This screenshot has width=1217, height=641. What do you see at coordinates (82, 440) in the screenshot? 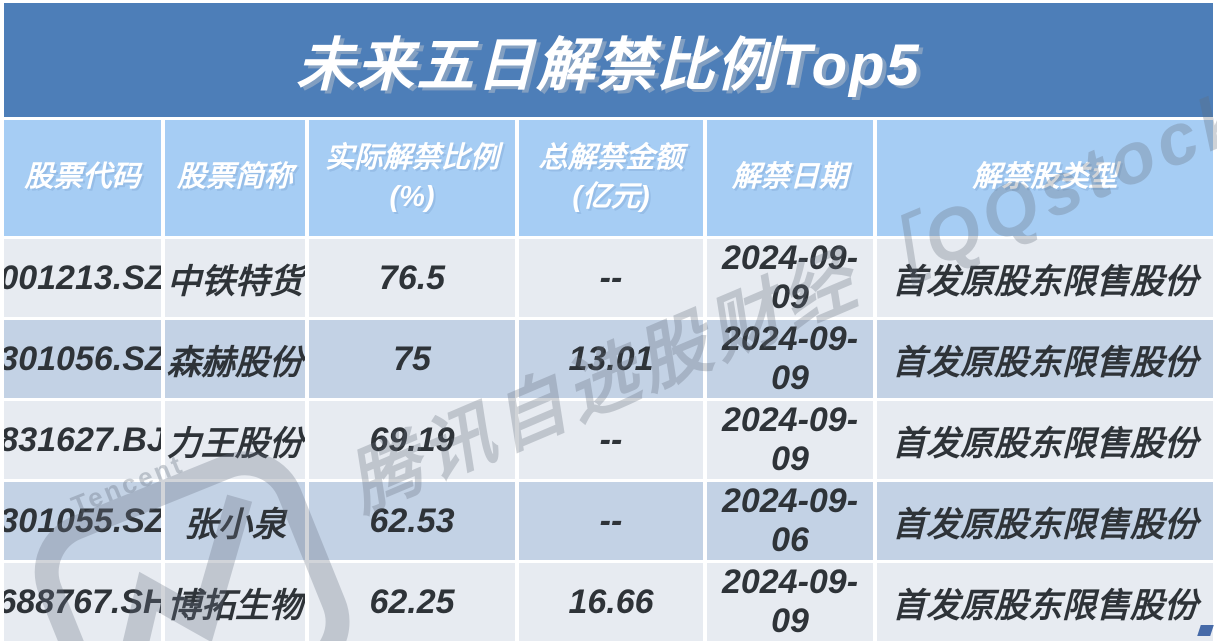
I see `cell-stock-code: 831627.BJ` at bounding box center [82, 440].